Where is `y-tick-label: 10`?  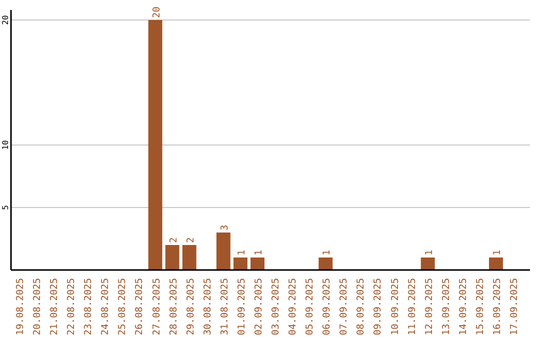
y-tick-label: 10 is located at coordinates (5, 145).